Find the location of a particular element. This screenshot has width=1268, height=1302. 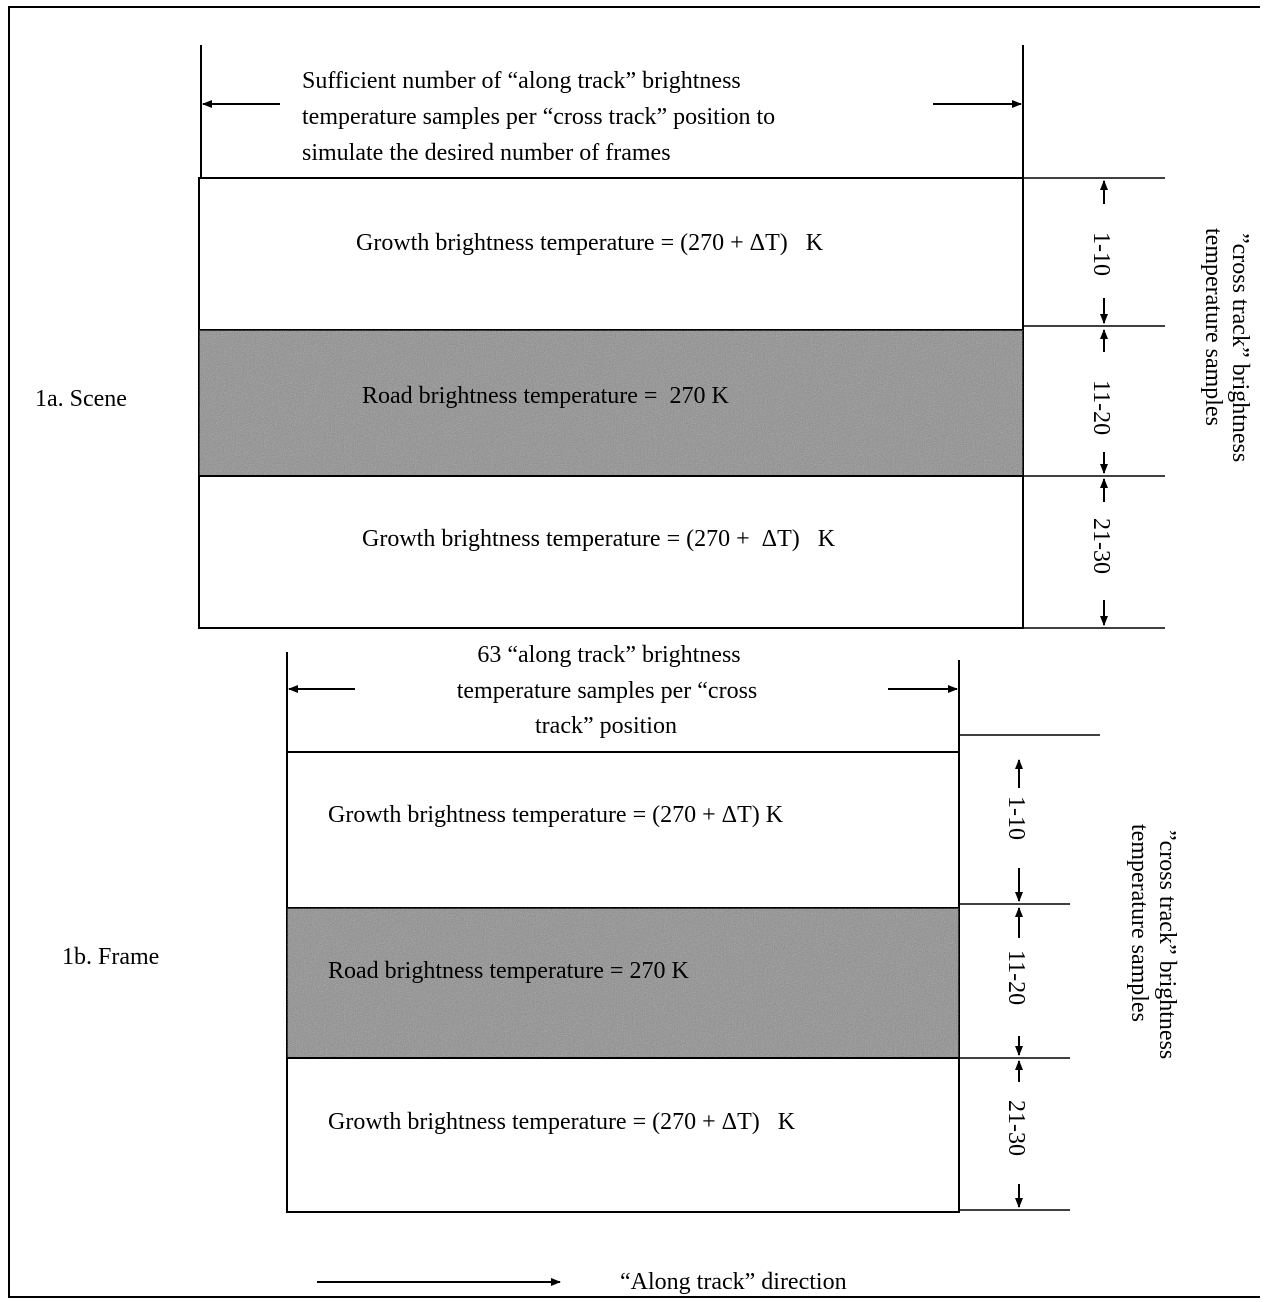

frame-band-road-text: Road brightness temperature = 270 K is located at coordinates (508, 971).